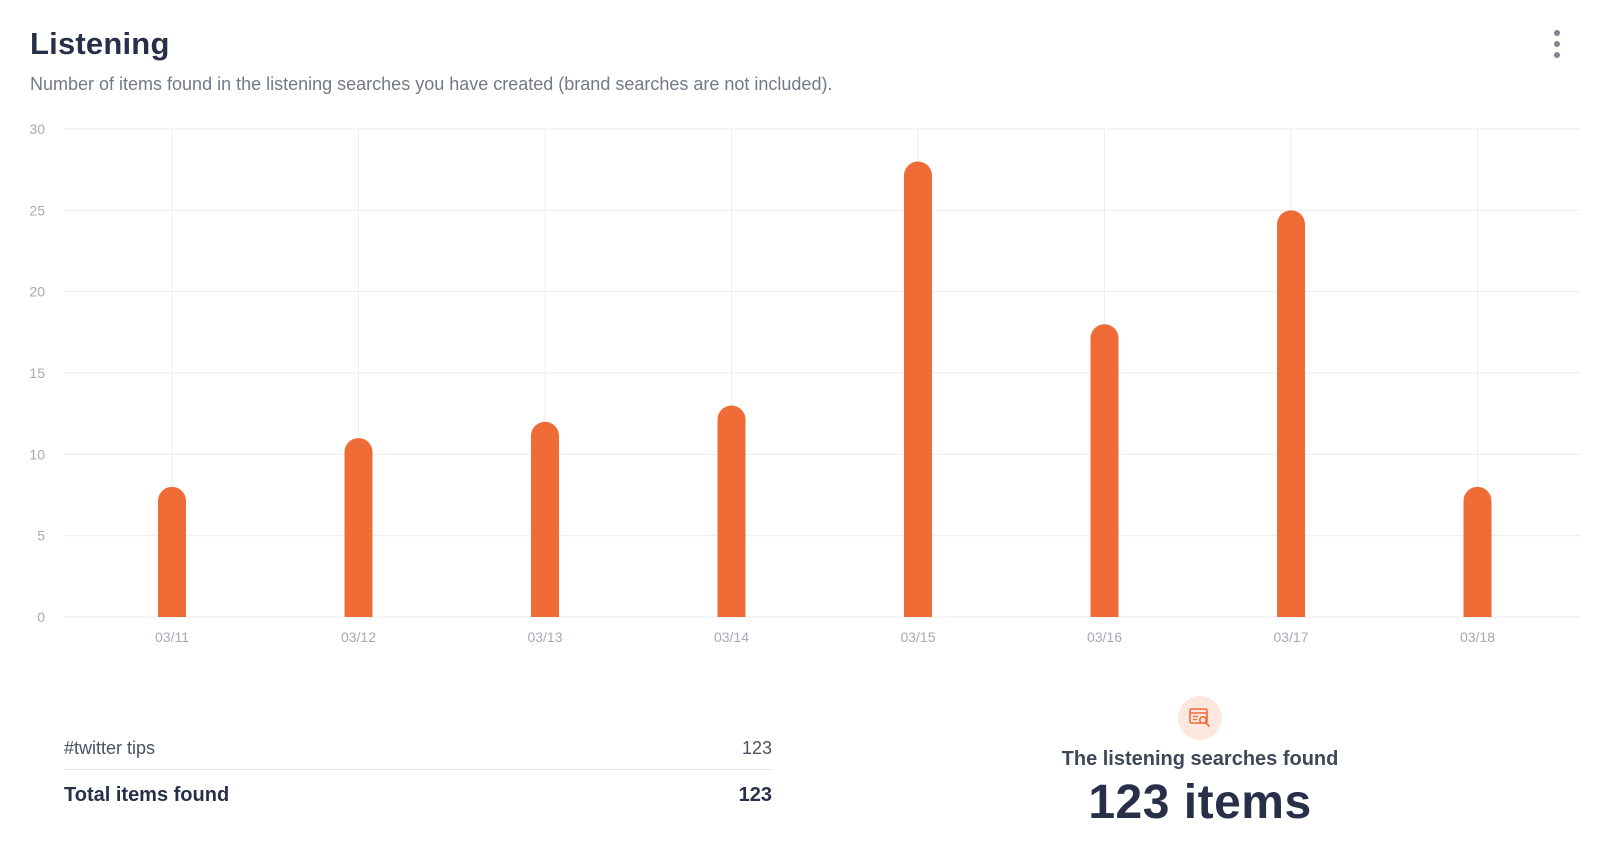 The height and width of the screenshot is (856, 1600). What do you see at coordinates (41, 536) in the screenshot?
I see `y-tick-label: 5` at bounding box center [41, 536].